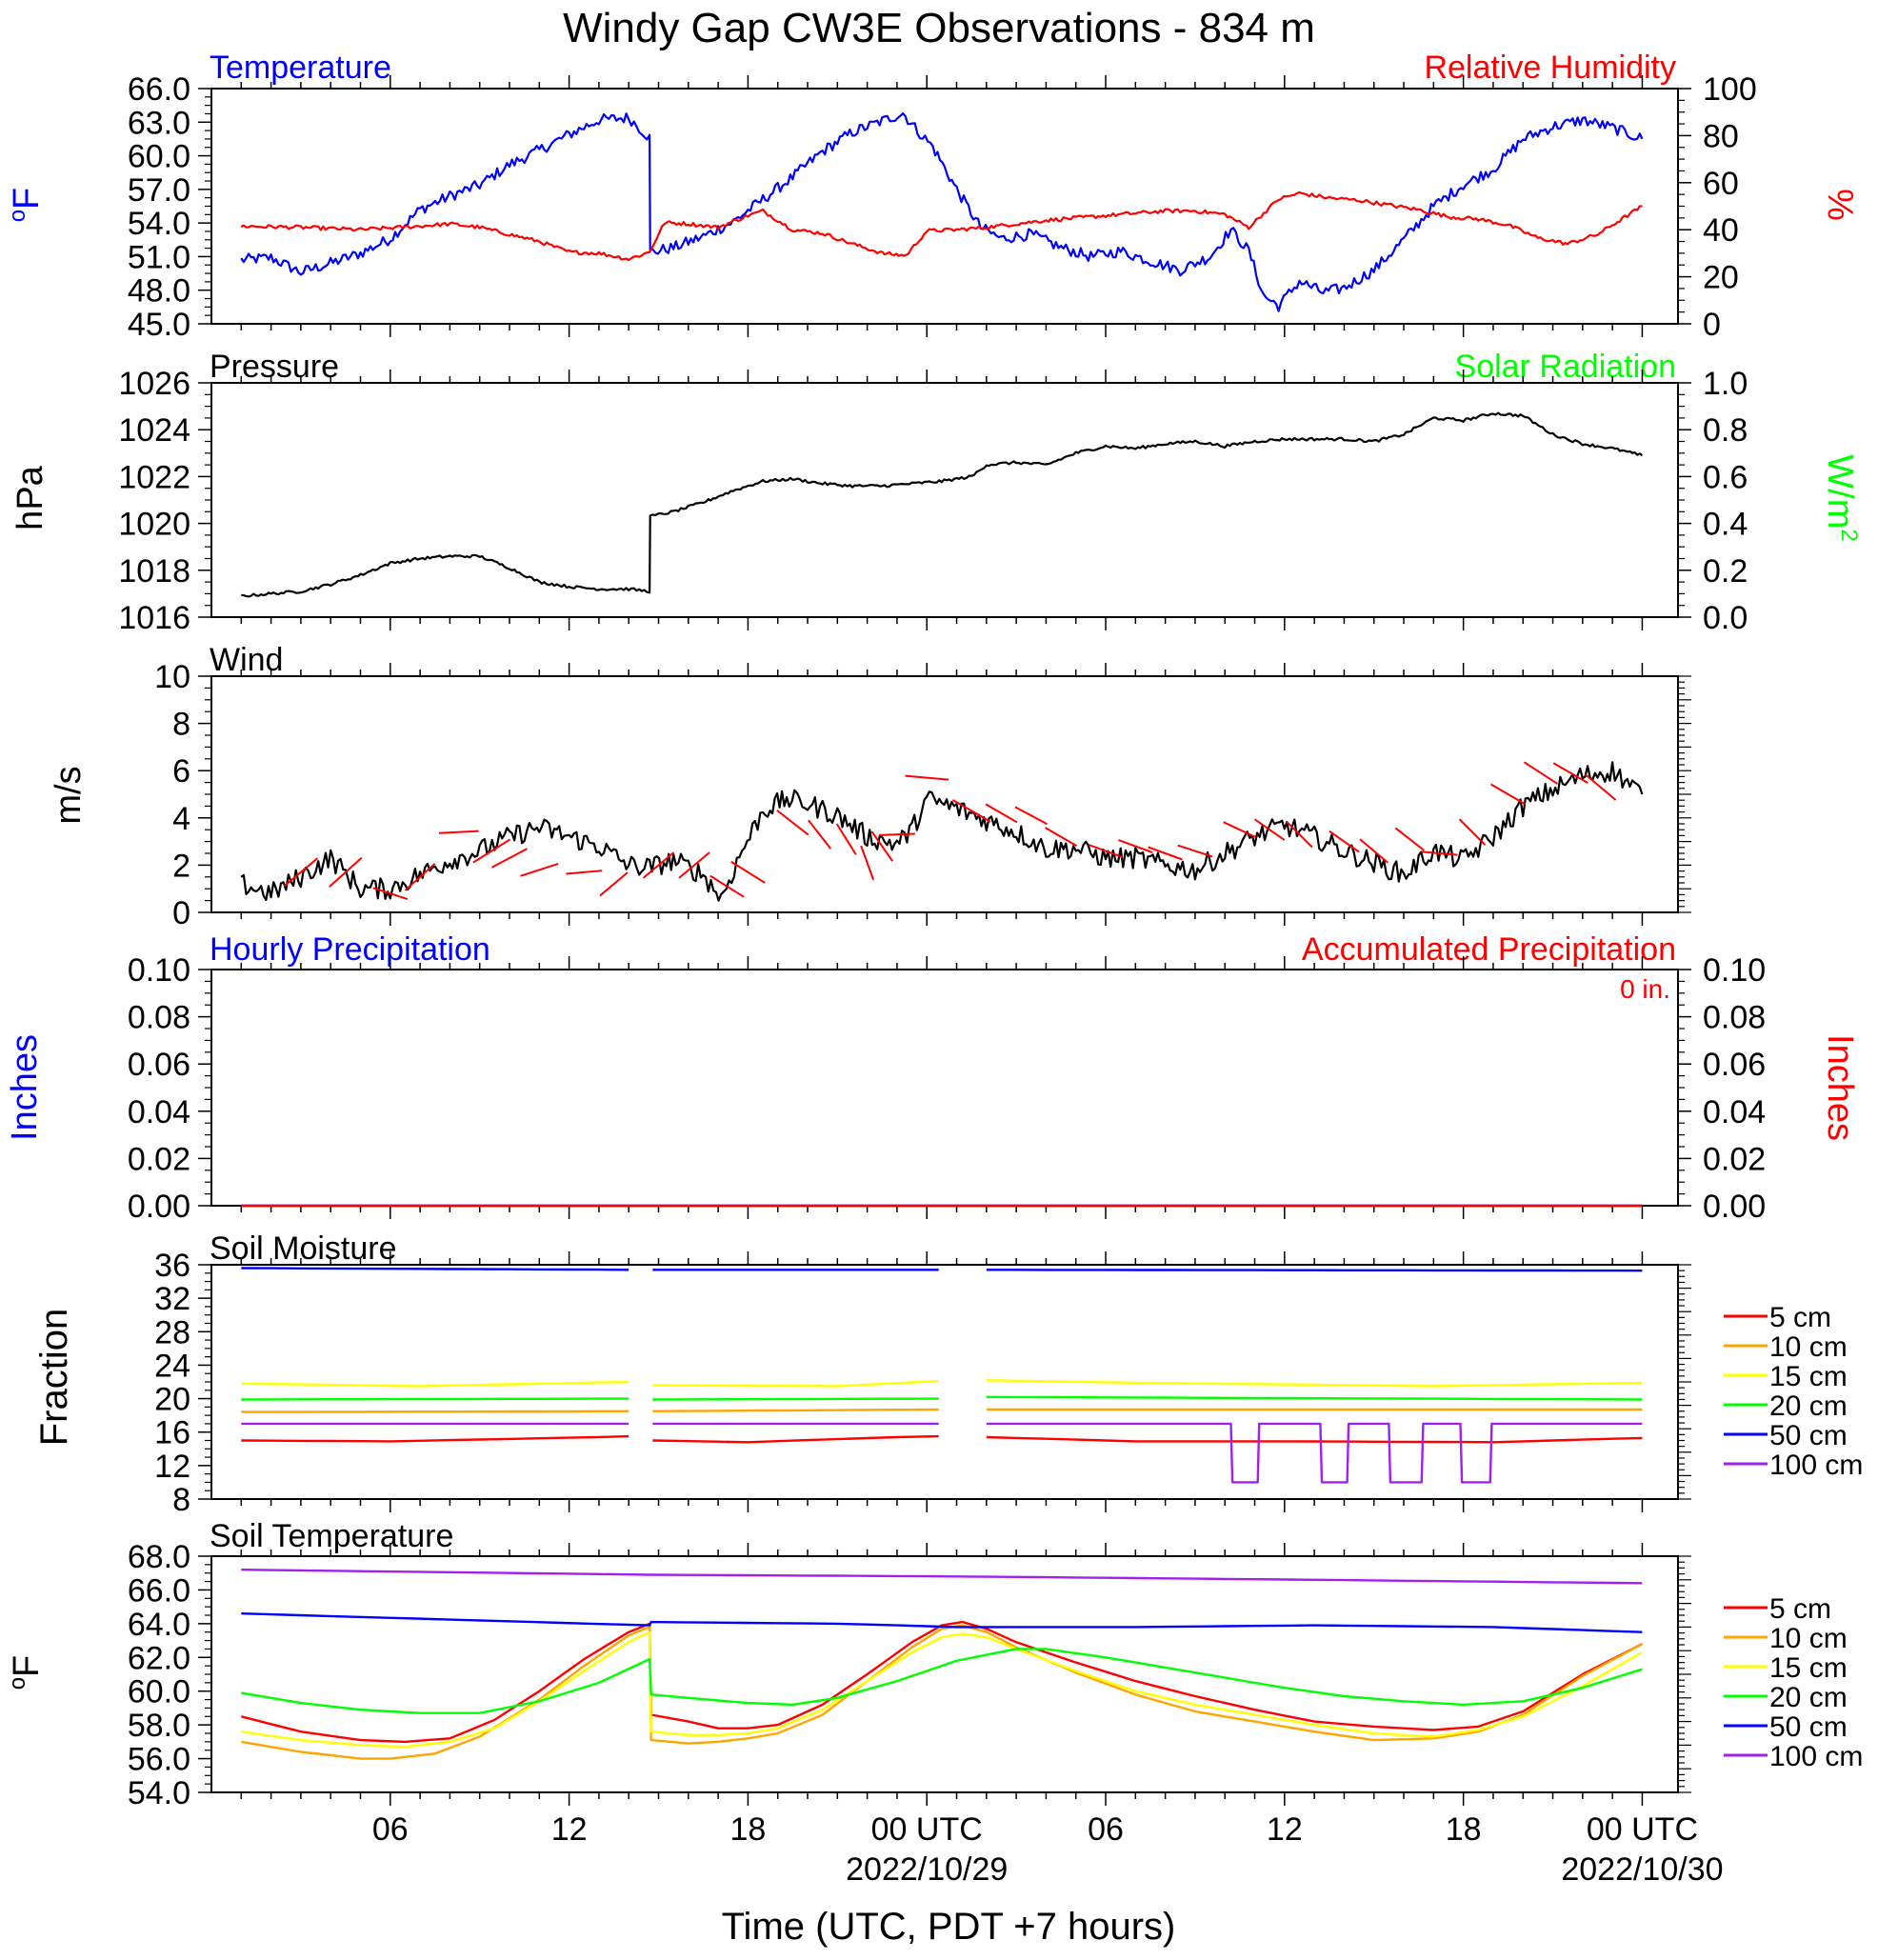 This screenshot has width=1878, height=1960. I want to click on y-tick-label: 32, so click(172, 1299).